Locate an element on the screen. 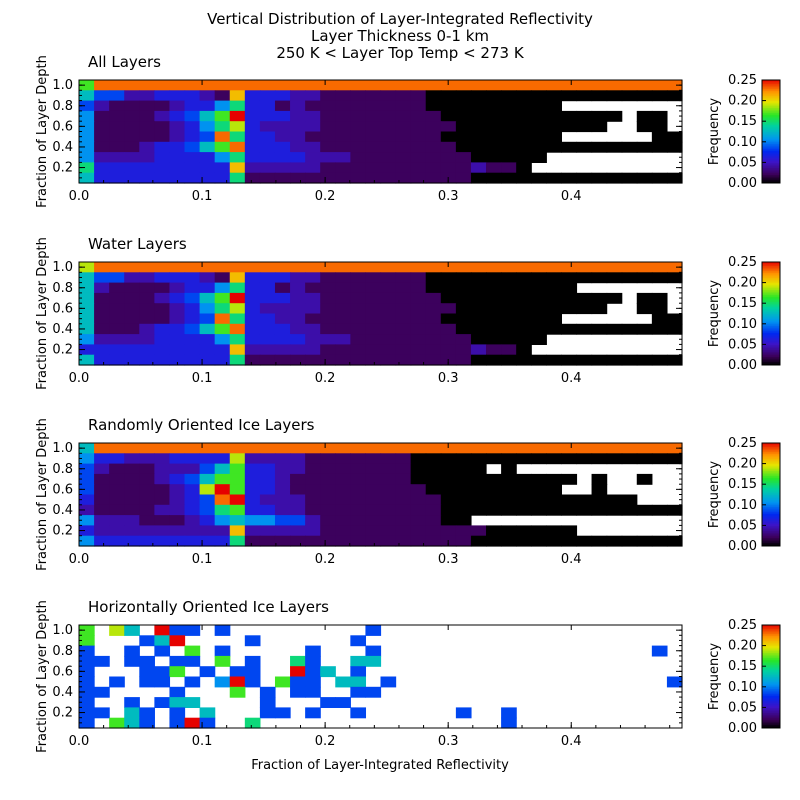 This screenshot has width=800, height=800. panel-title: Horizontally Oriented Ice Layers is located at coordinates (208, 607).